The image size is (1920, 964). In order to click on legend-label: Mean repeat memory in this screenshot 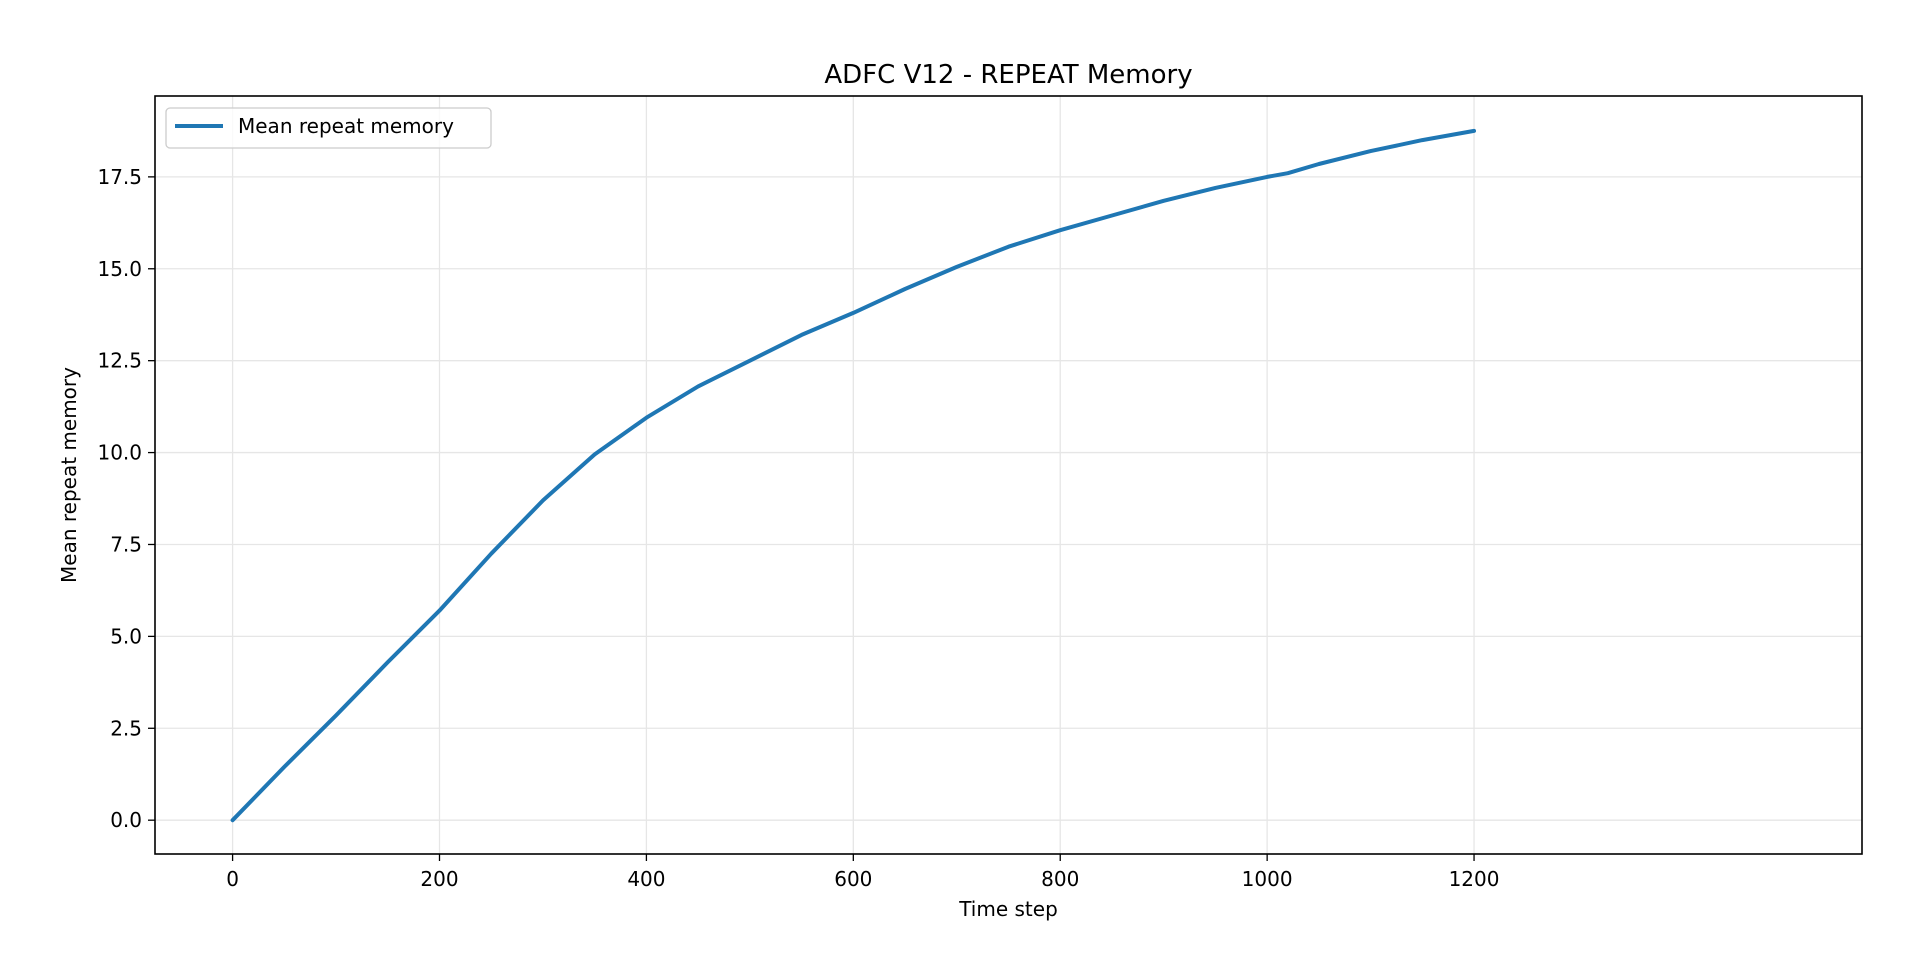, I will do `click(346, 126)`.